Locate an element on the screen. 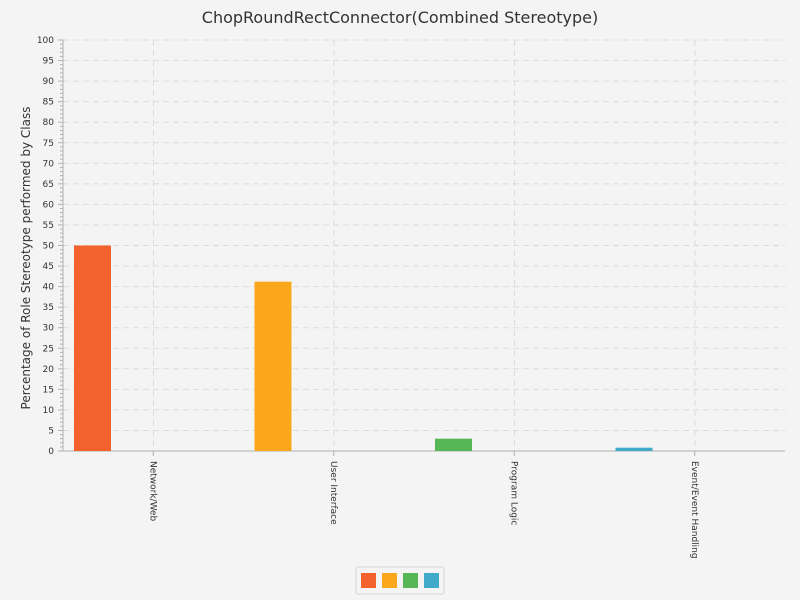 The width and height of the screenshot is (800, 600). y-tick-label: 20 is located at coordinates (49, 370).